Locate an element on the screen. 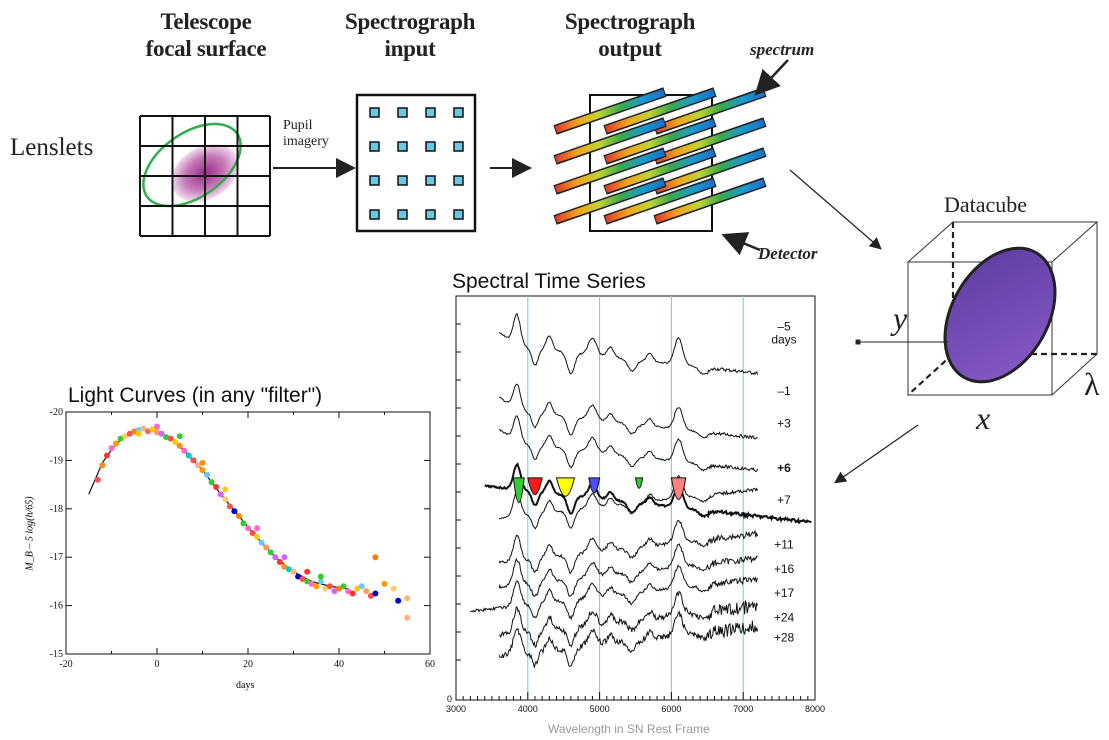 The height and width of the screenshot is (740, 1109). sp-xtick-label: 6000 is located at coordinates (671, 709).